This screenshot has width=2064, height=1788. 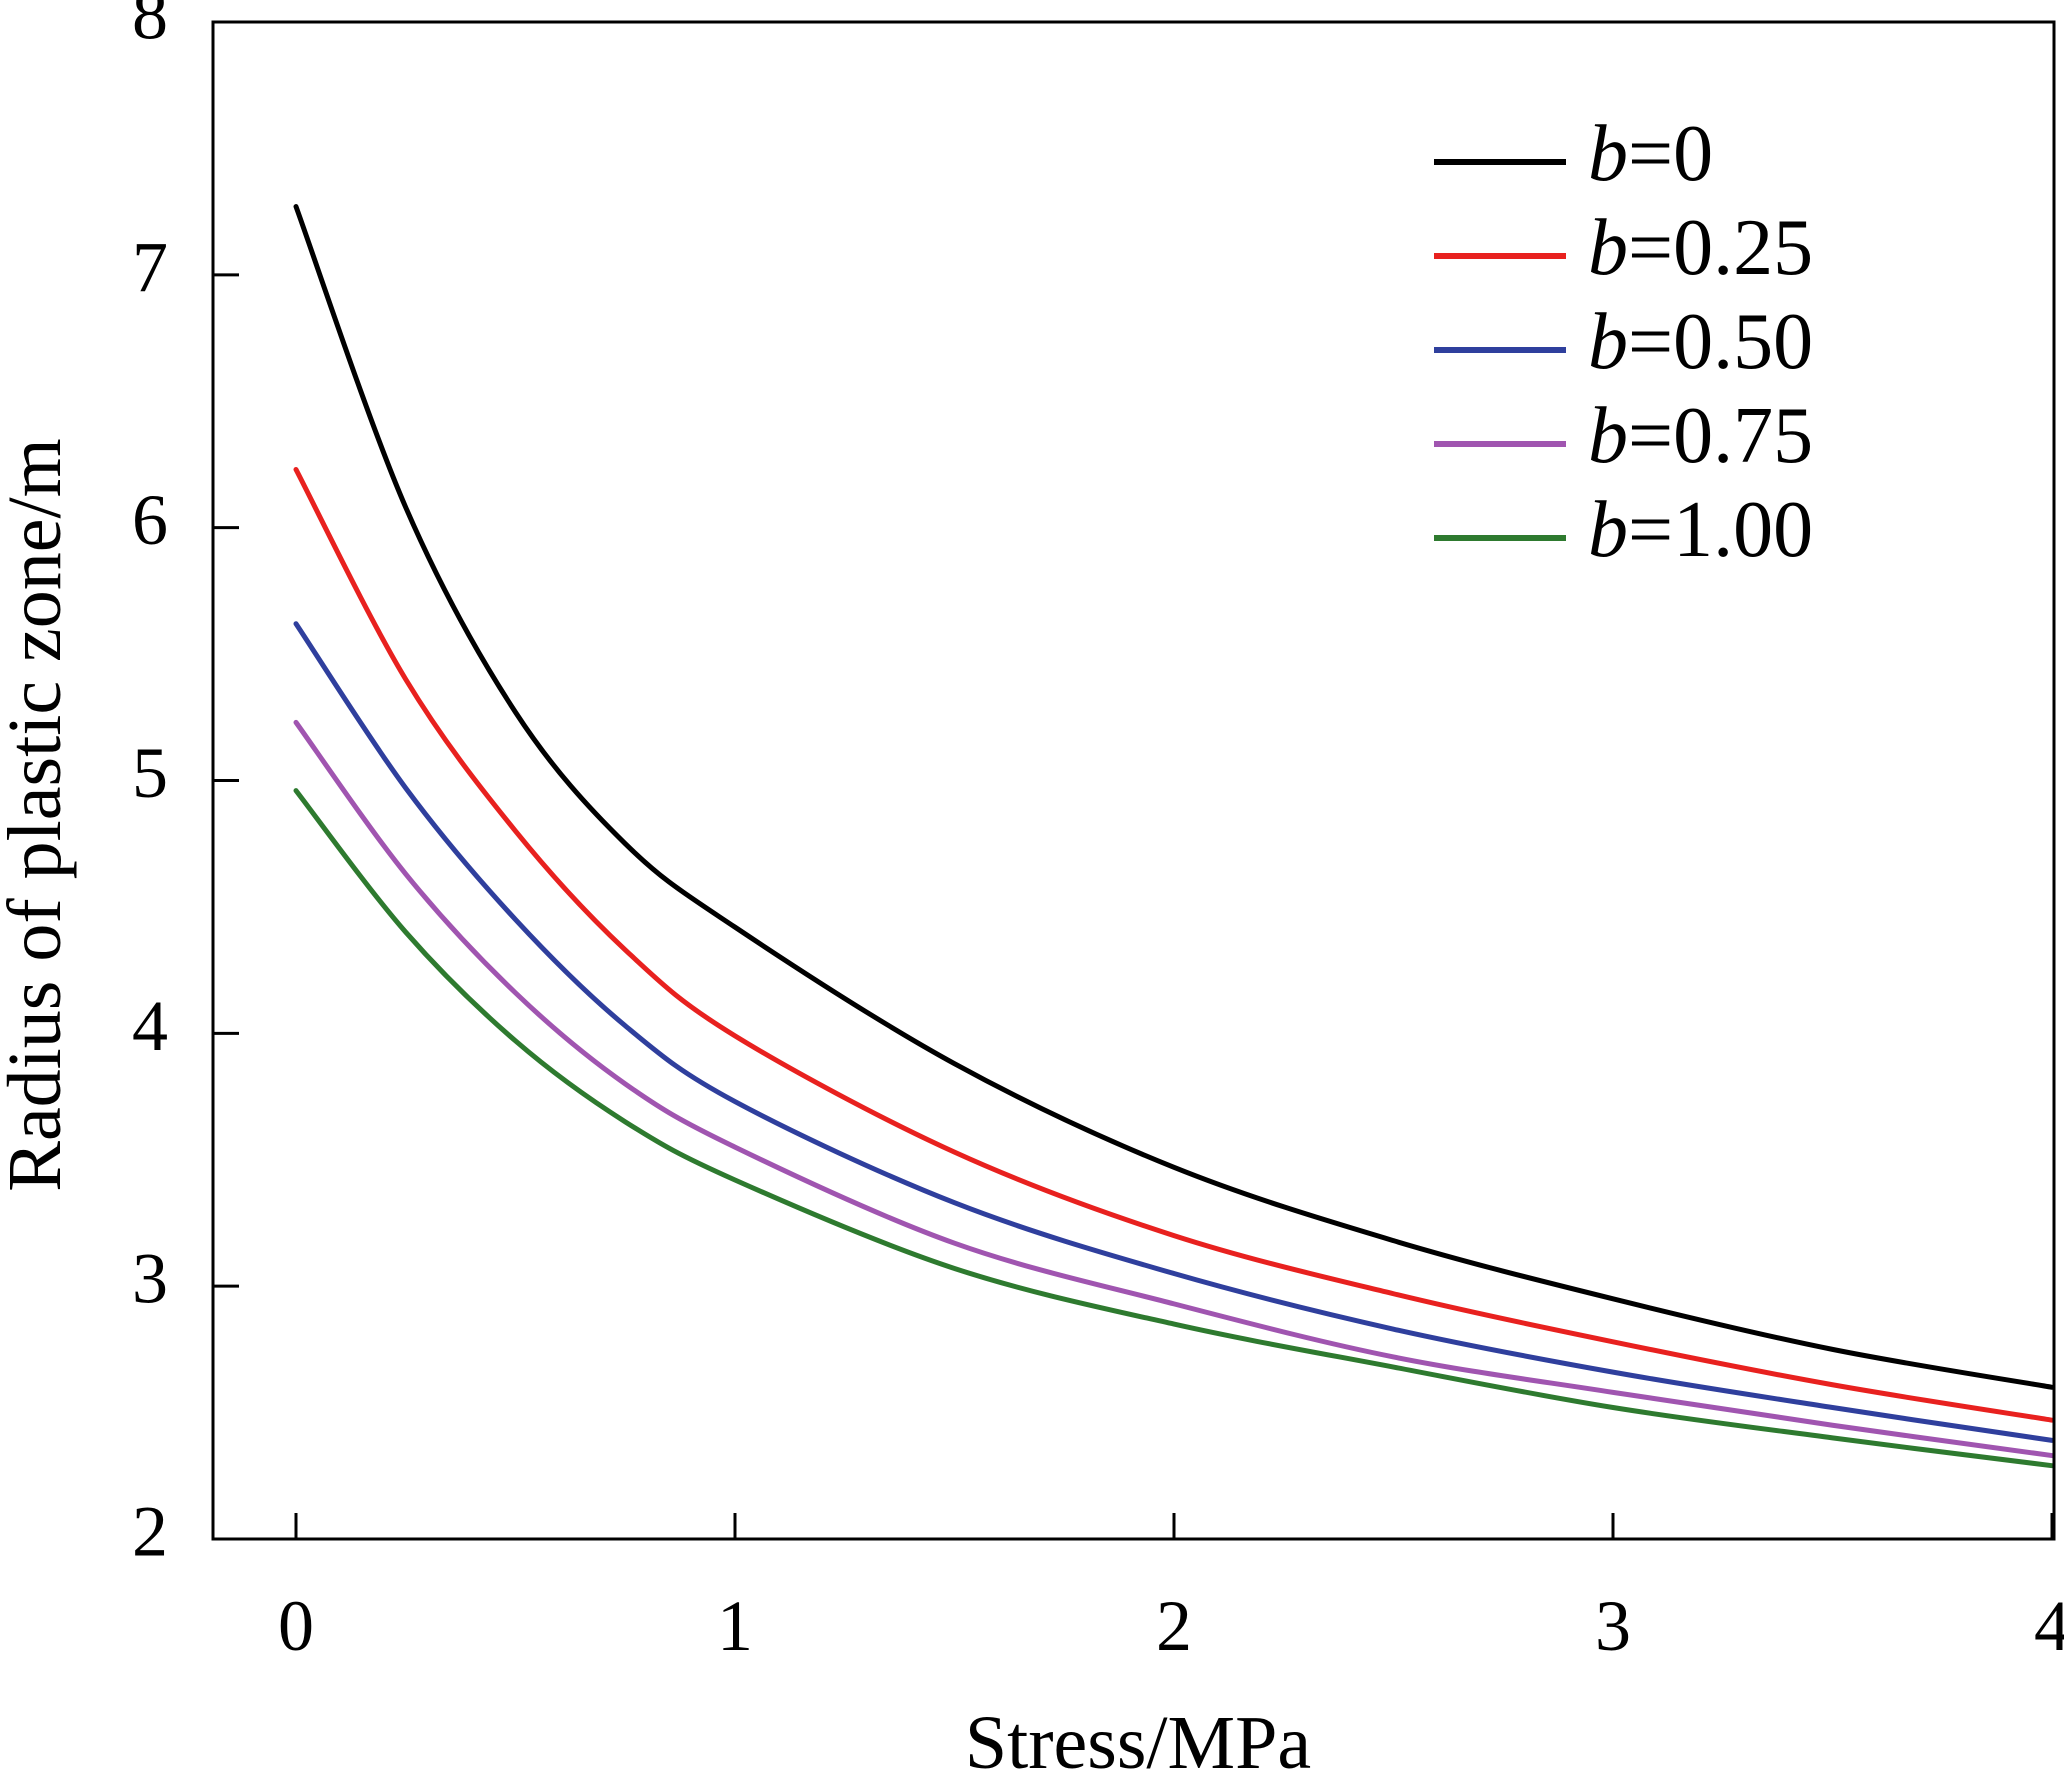 What do you see at coordinates (150, 1279) in the screenshot?
I see `y-tick-label-1: 3` at bounding box center [150, 1279].